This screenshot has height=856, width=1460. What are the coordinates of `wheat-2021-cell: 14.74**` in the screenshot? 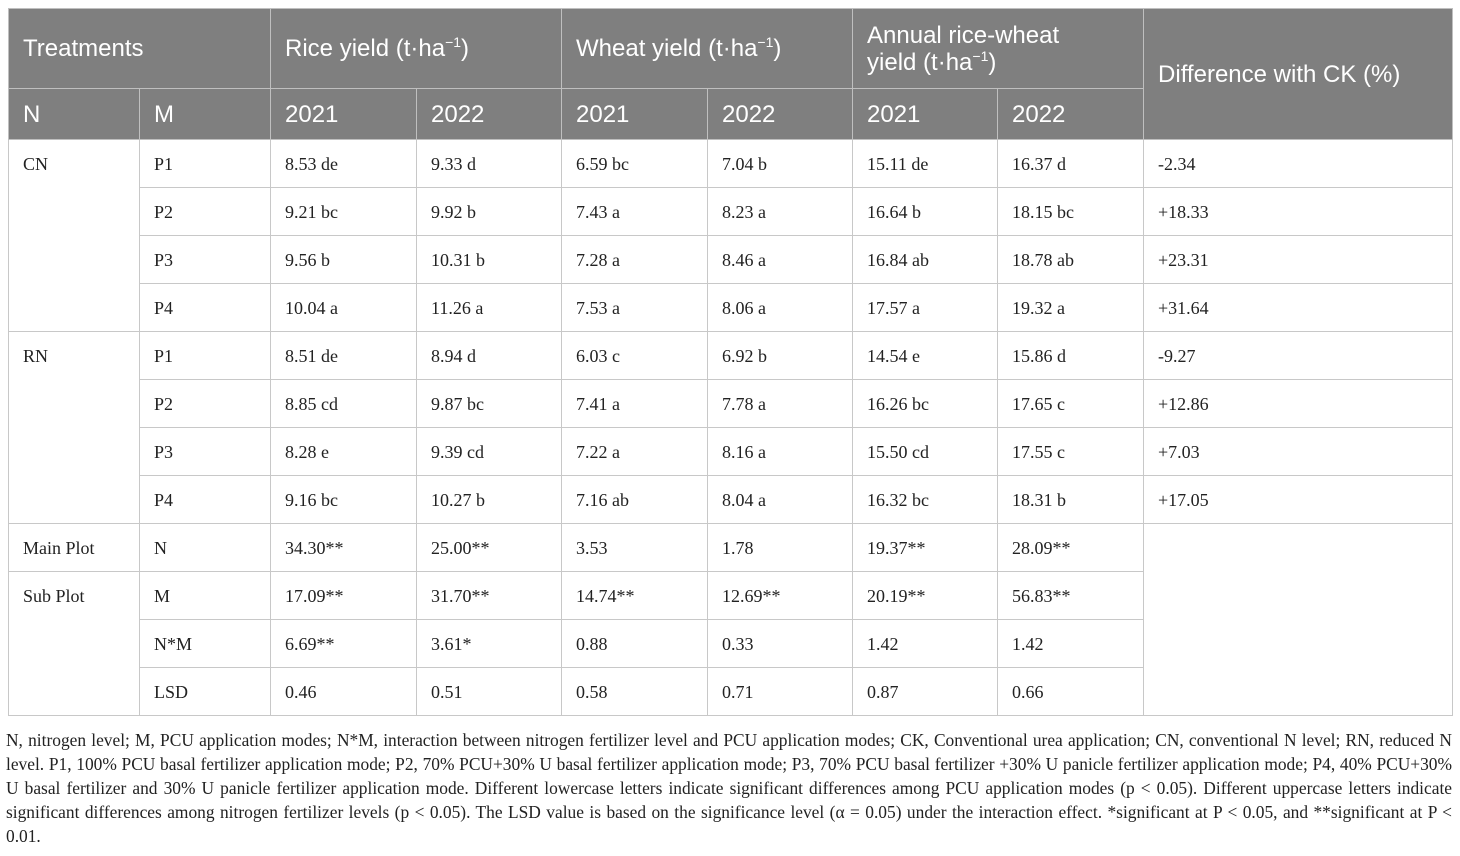 It's located at (635, 595).